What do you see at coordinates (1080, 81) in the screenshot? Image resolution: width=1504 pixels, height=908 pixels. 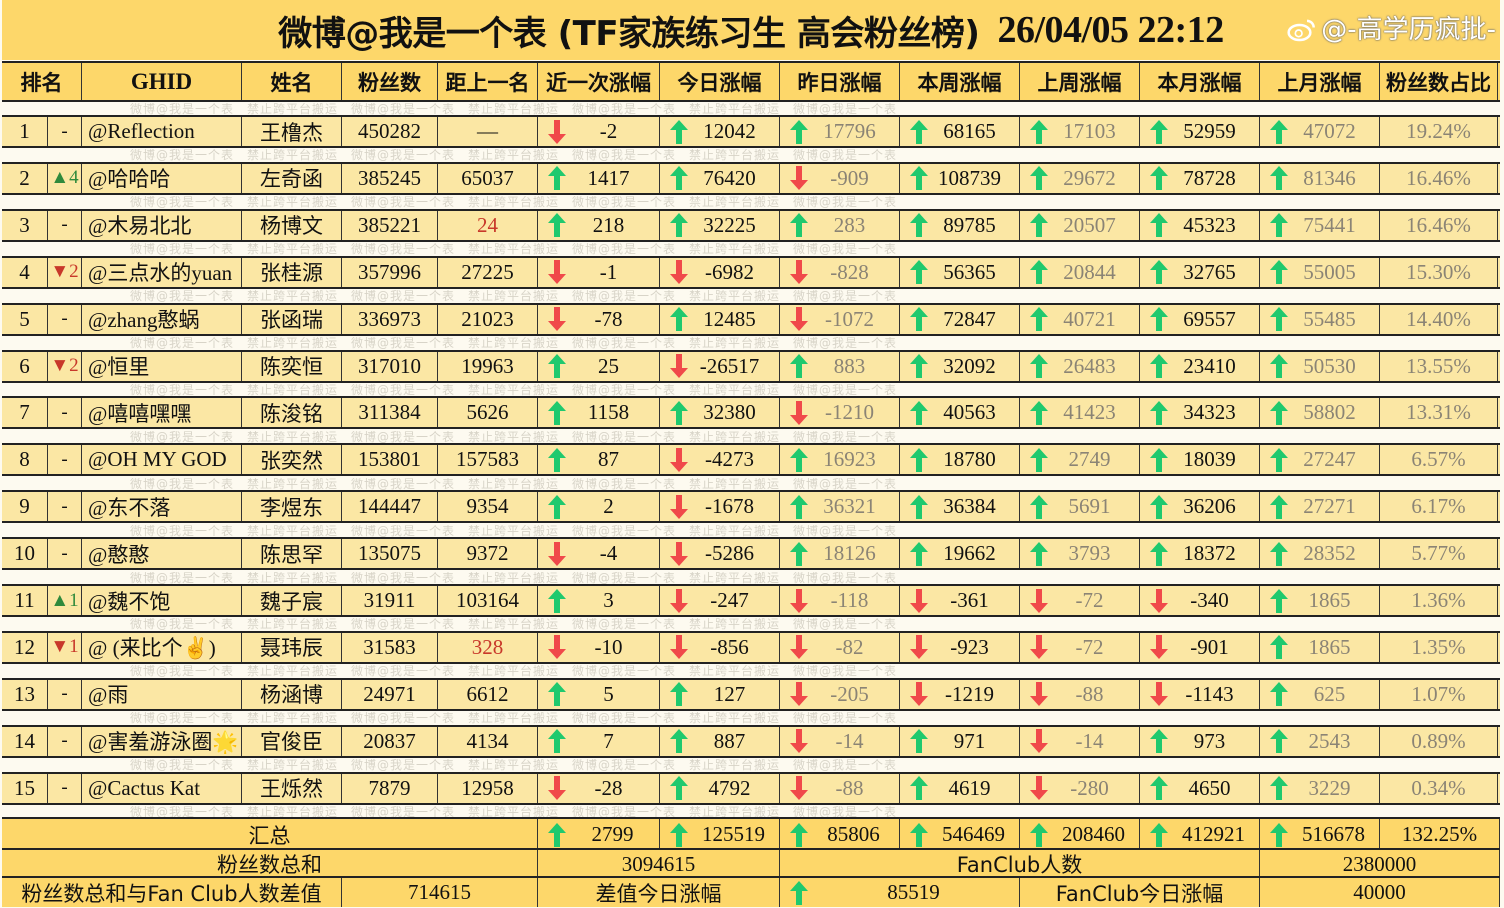 I see `column-header: 上周涨幅` at bounding box center [1080, 81].